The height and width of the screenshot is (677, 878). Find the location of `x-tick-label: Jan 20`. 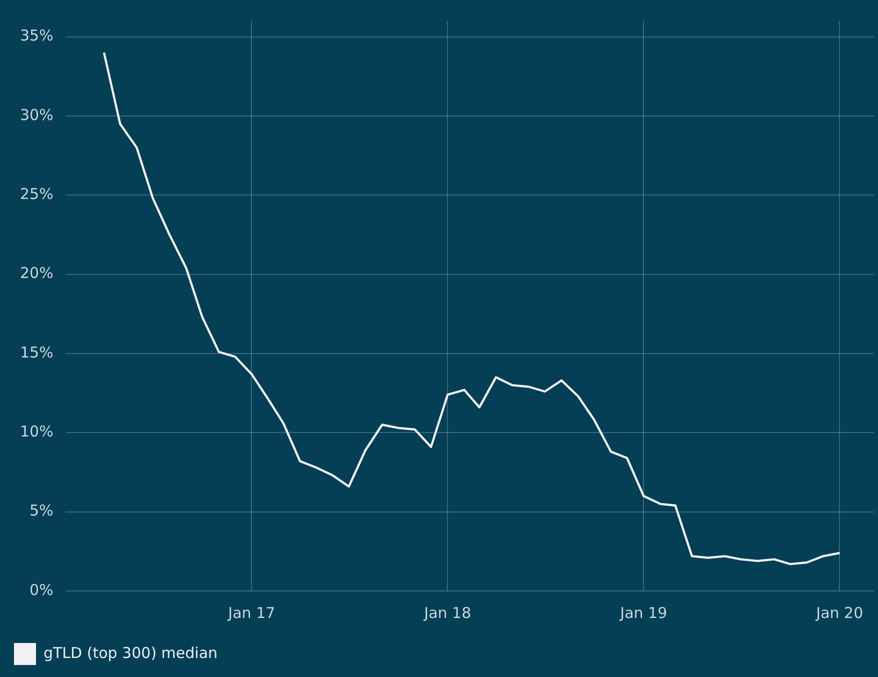

x-tick-label: Jan 20 is located at coordinates (839, 613).